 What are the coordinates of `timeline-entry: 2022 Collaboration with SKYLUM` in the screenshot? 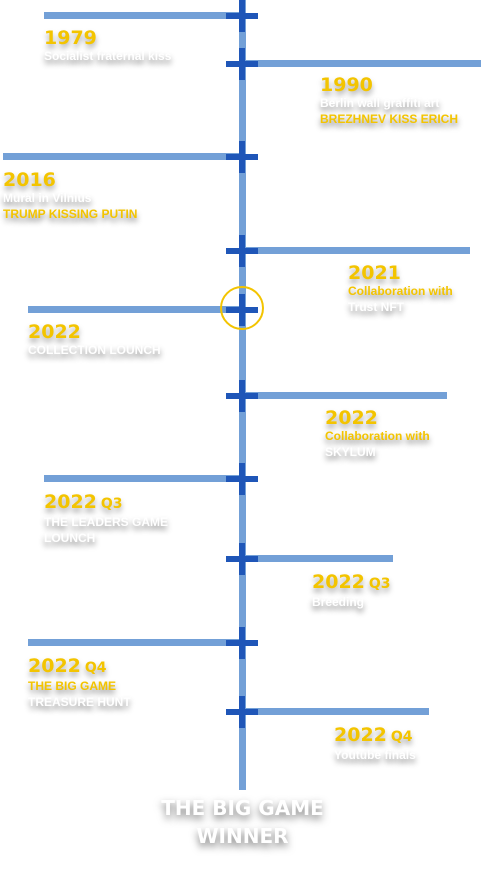 It's located at (377, 434).